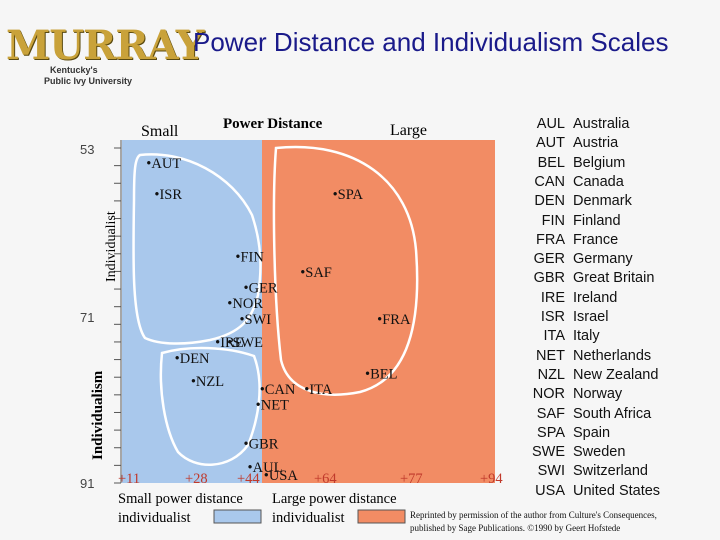  Describe the element at coordinates (568, 433) in the screenshot. I see `legend-row: SPA Spain` at that location.